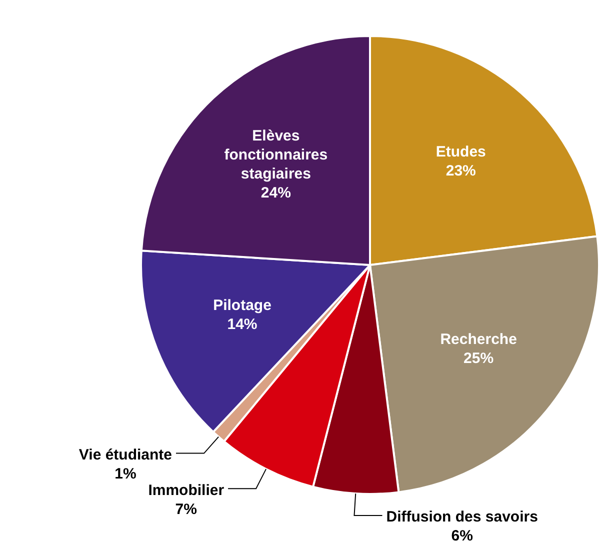  What do you see at coordinates (276, 154) in the screenshot?
I see `slice-label: Elèves fonctionnaires stagiaires` at bounding box center [276, 154].